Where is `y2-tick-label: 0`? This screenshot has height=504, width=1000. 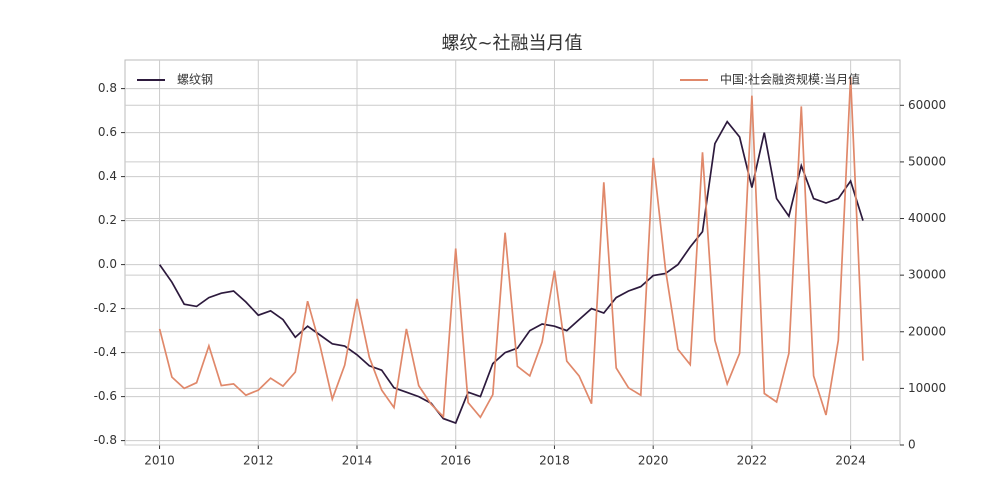
y2-tick-label: 0 is located at coordinates (912, 445).